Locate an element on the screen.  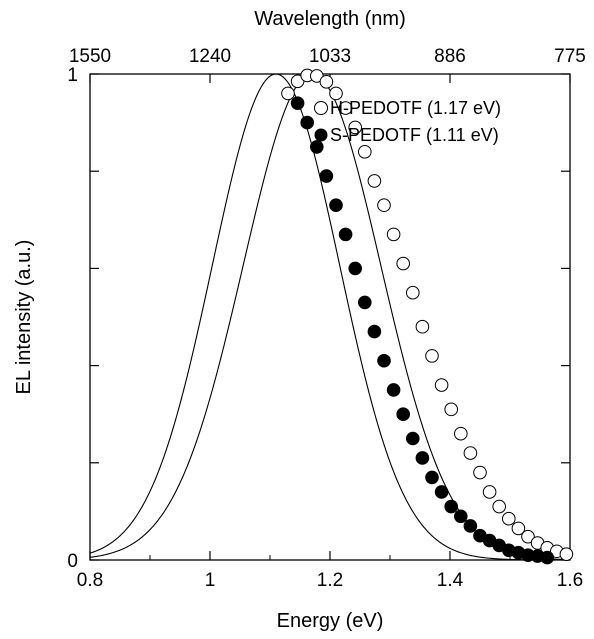
legend: H-PEDOTF (1.17 eV) S-PEDOTF (1.11 eV) is located at coordinates (407, 121).